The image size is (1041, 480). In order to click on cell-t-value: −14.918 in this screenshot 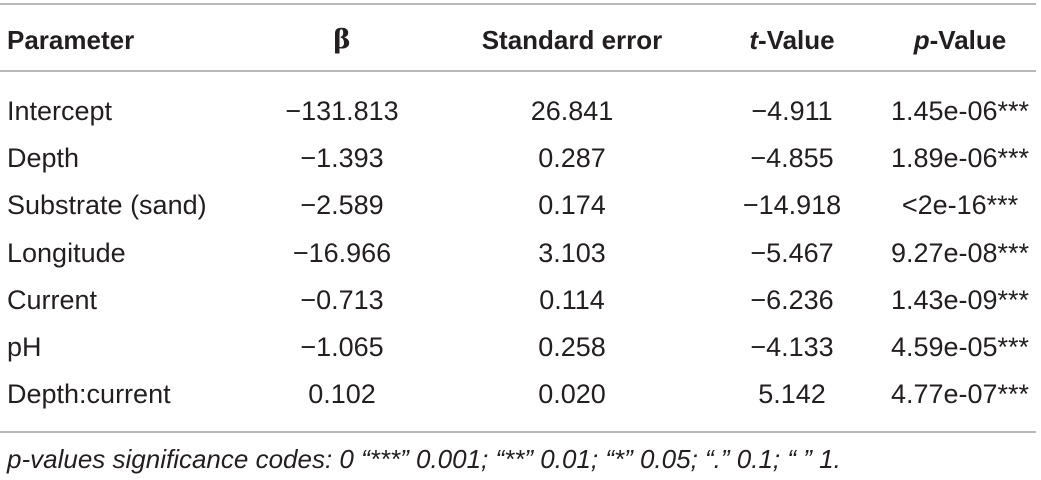, I will do `click(792, 205)`.